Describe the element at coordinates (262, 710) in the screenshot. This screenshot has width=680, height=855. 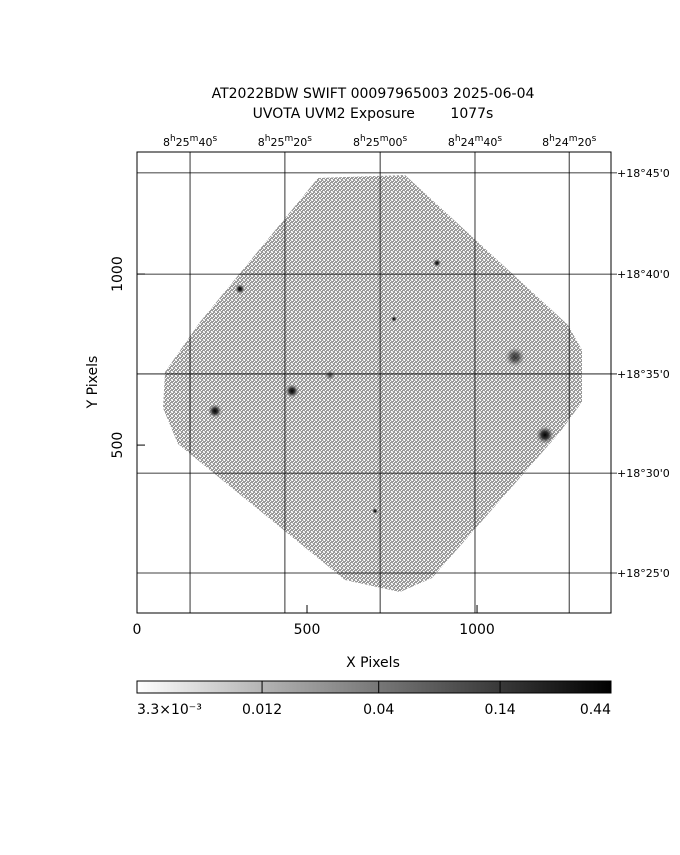
I see `colorbar-tick-label: 0.012` at that location.